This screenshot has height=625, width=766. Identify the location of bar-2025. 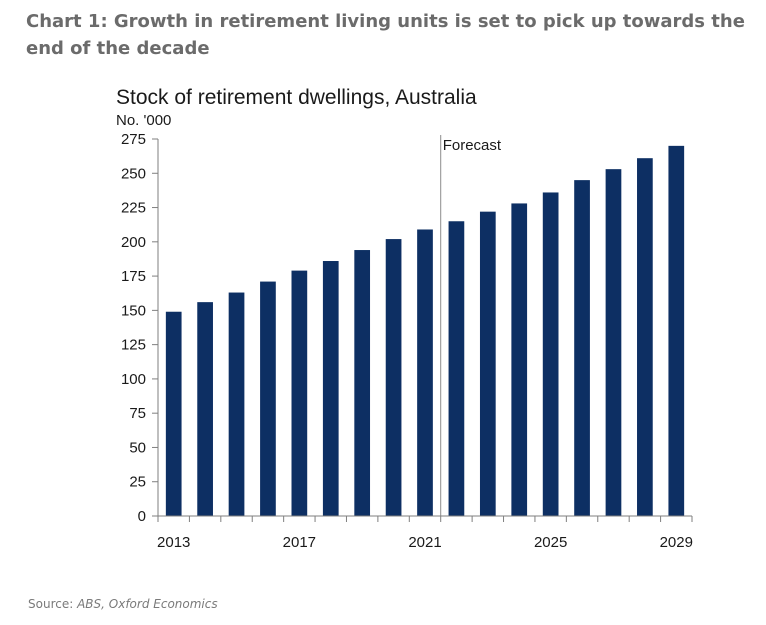
(550, 354).